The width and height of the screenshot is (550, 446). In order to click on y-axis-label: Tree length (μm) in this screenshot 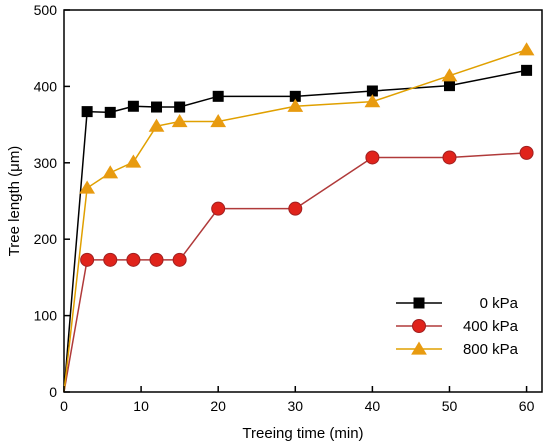, I will do `click(14, 201)`.